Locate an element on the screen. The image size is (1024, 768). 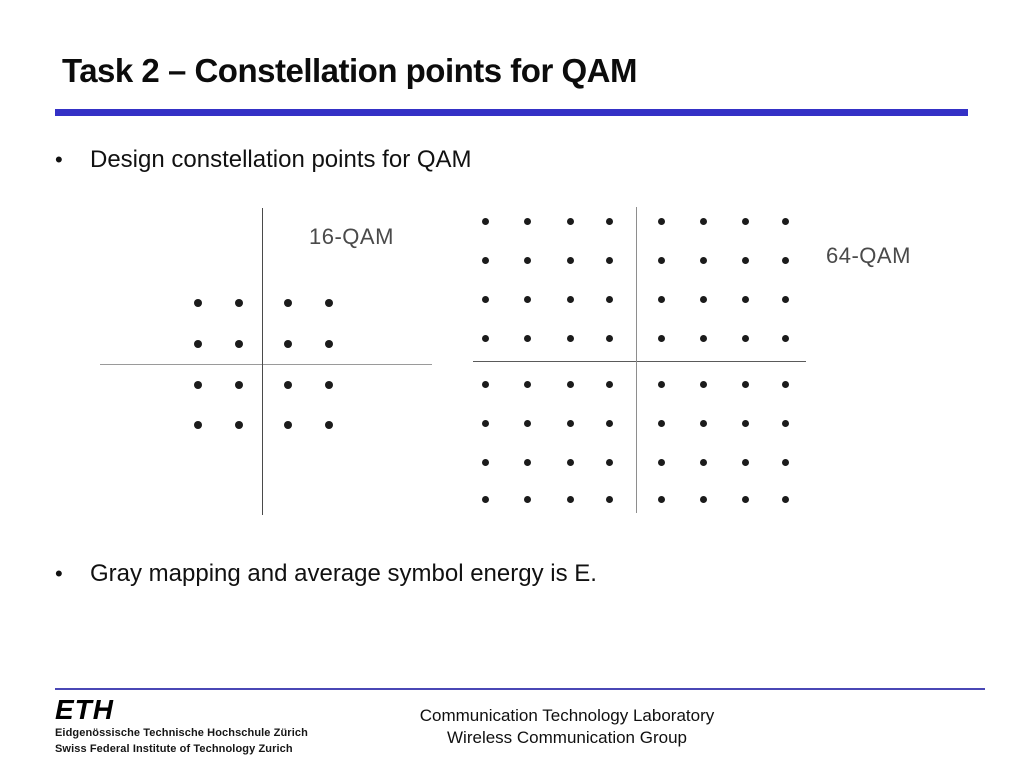
footer-lab-line2: Wireless Communication Group is located at coordinates (567, 737).